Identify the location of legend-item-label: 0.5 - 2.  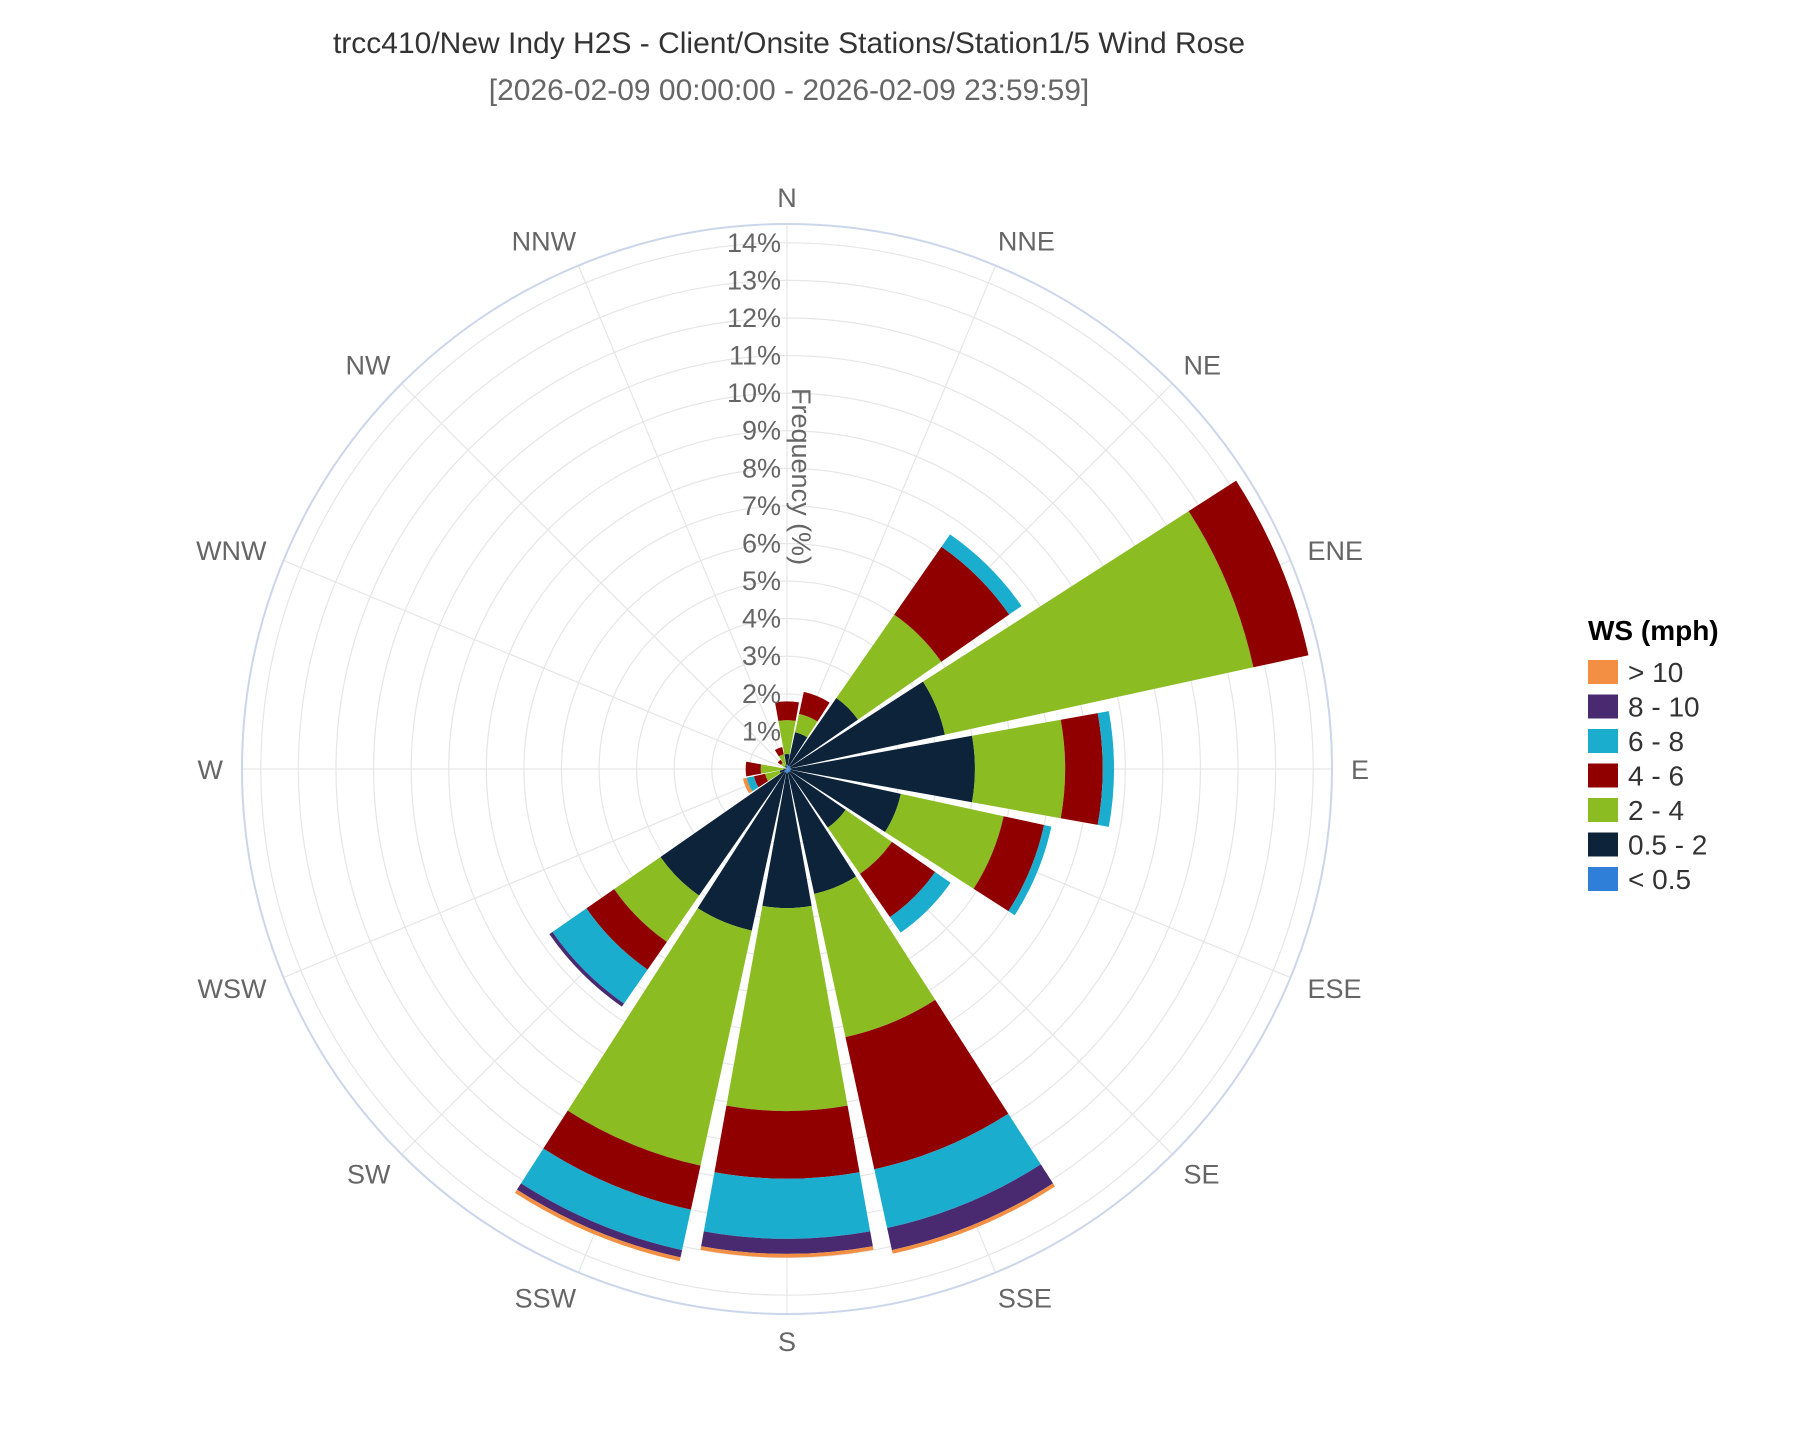
(1667, 845).